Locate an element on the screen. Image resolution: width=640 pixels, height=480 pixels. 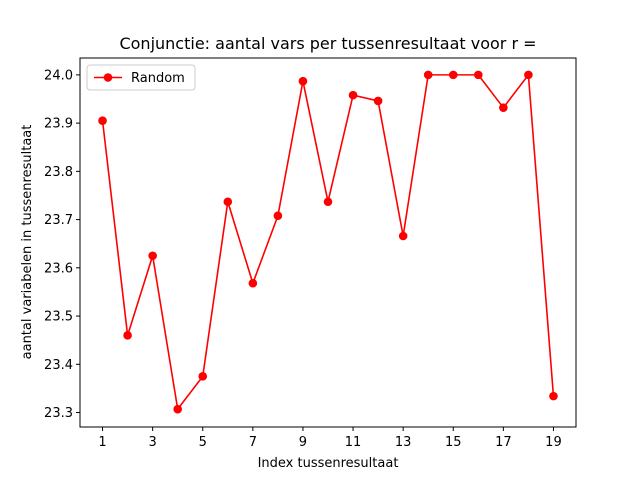
x-tick-label: 11 is located at coordinates (353, 442).